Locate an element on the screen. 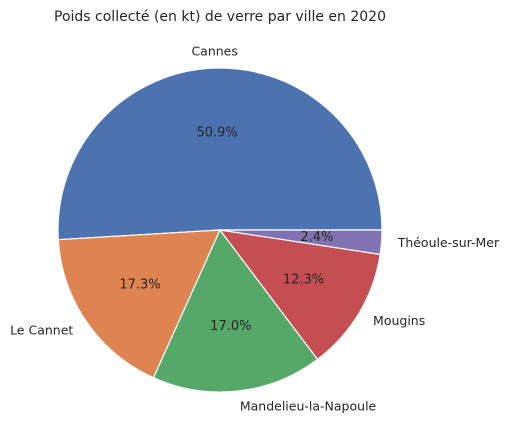  percent-label-theoule-sur-mer: 2.4% is located at coordinates (316, 237).